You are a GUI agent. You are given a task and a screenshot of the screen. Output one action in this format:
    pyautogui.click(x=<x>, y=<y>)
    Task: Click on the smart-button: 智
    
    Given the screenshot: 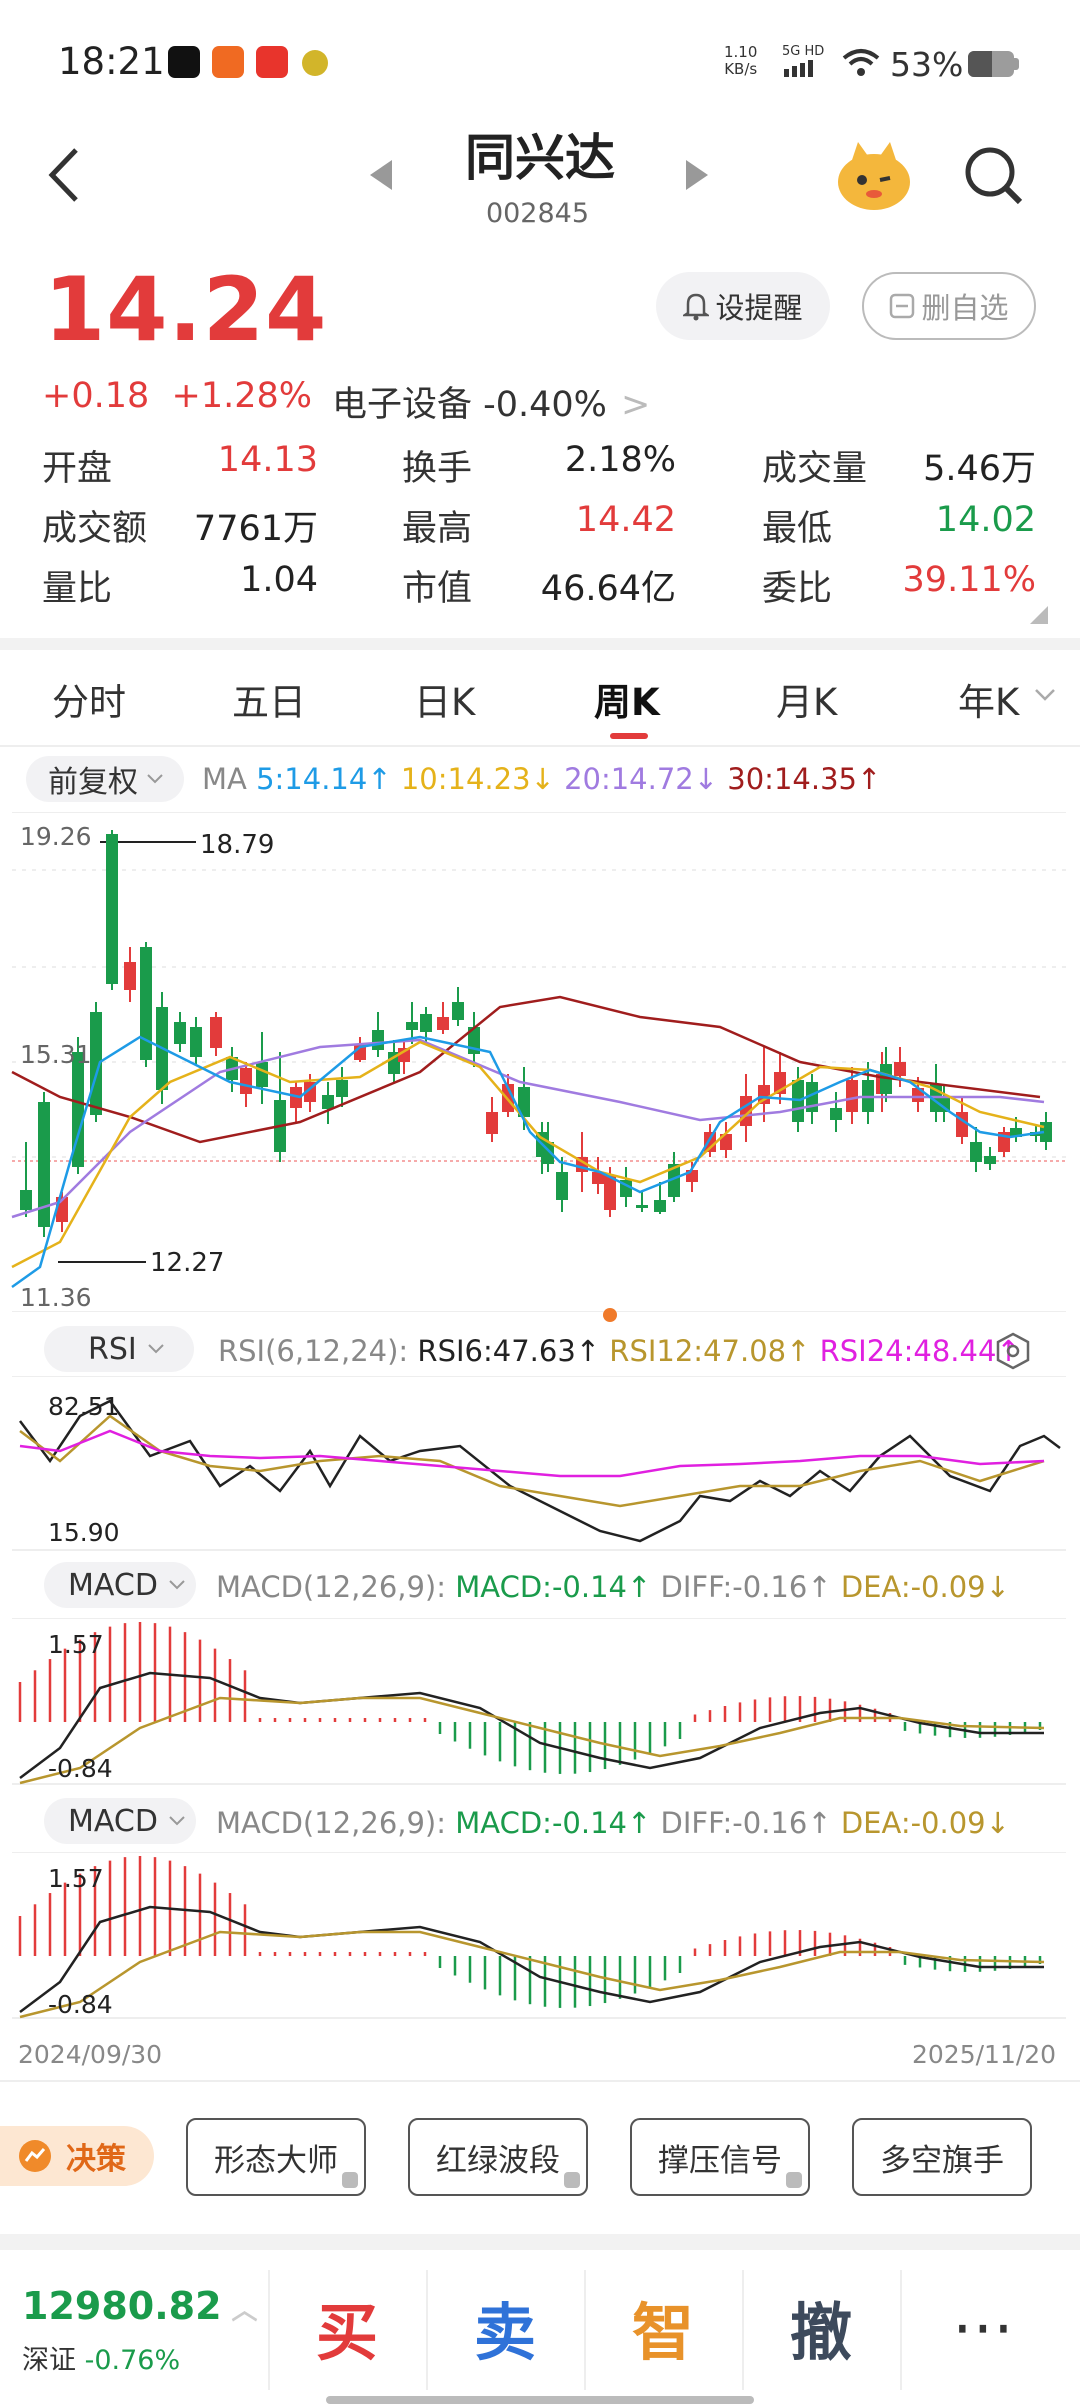 What is the action you would take?
    pyautogui.click(x=663, y=2332)
    